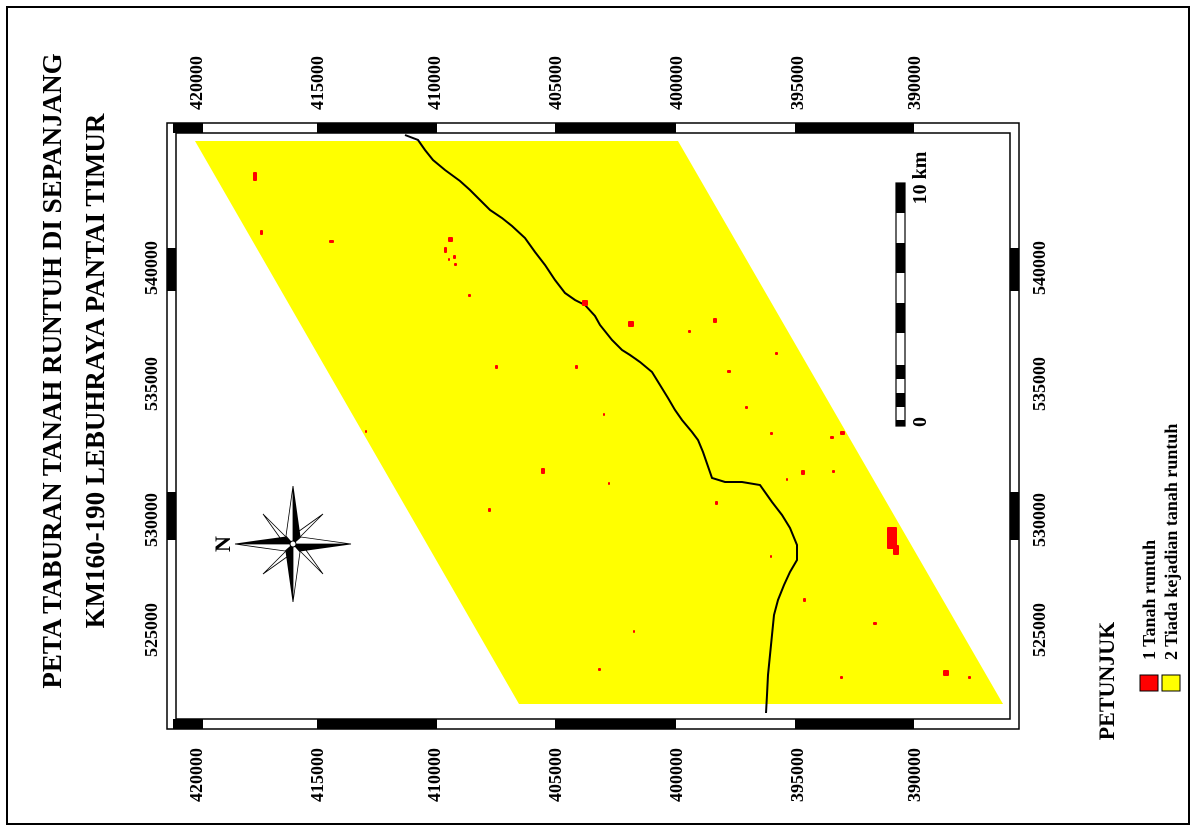  What do you see at coordinates (920, 177) in the screenshot?
I see `scale-bar-end-label: 10 km` at bounding box center [920, 177].